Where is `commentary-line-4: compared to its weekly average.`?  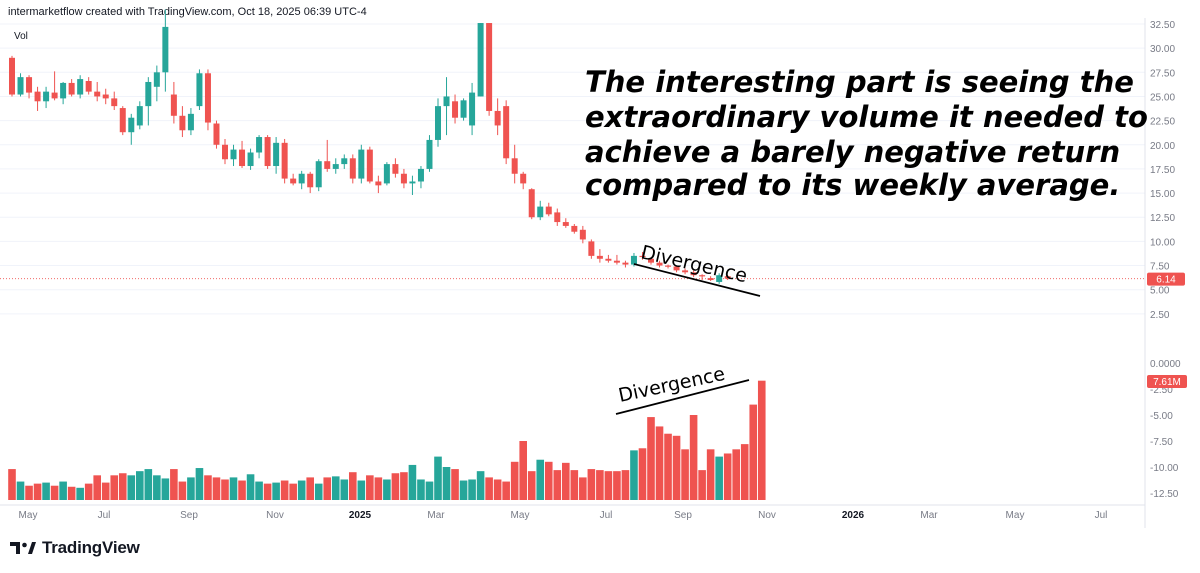 commentary-line-4: compared to its weekly average. is located at coordinates (852, 185).